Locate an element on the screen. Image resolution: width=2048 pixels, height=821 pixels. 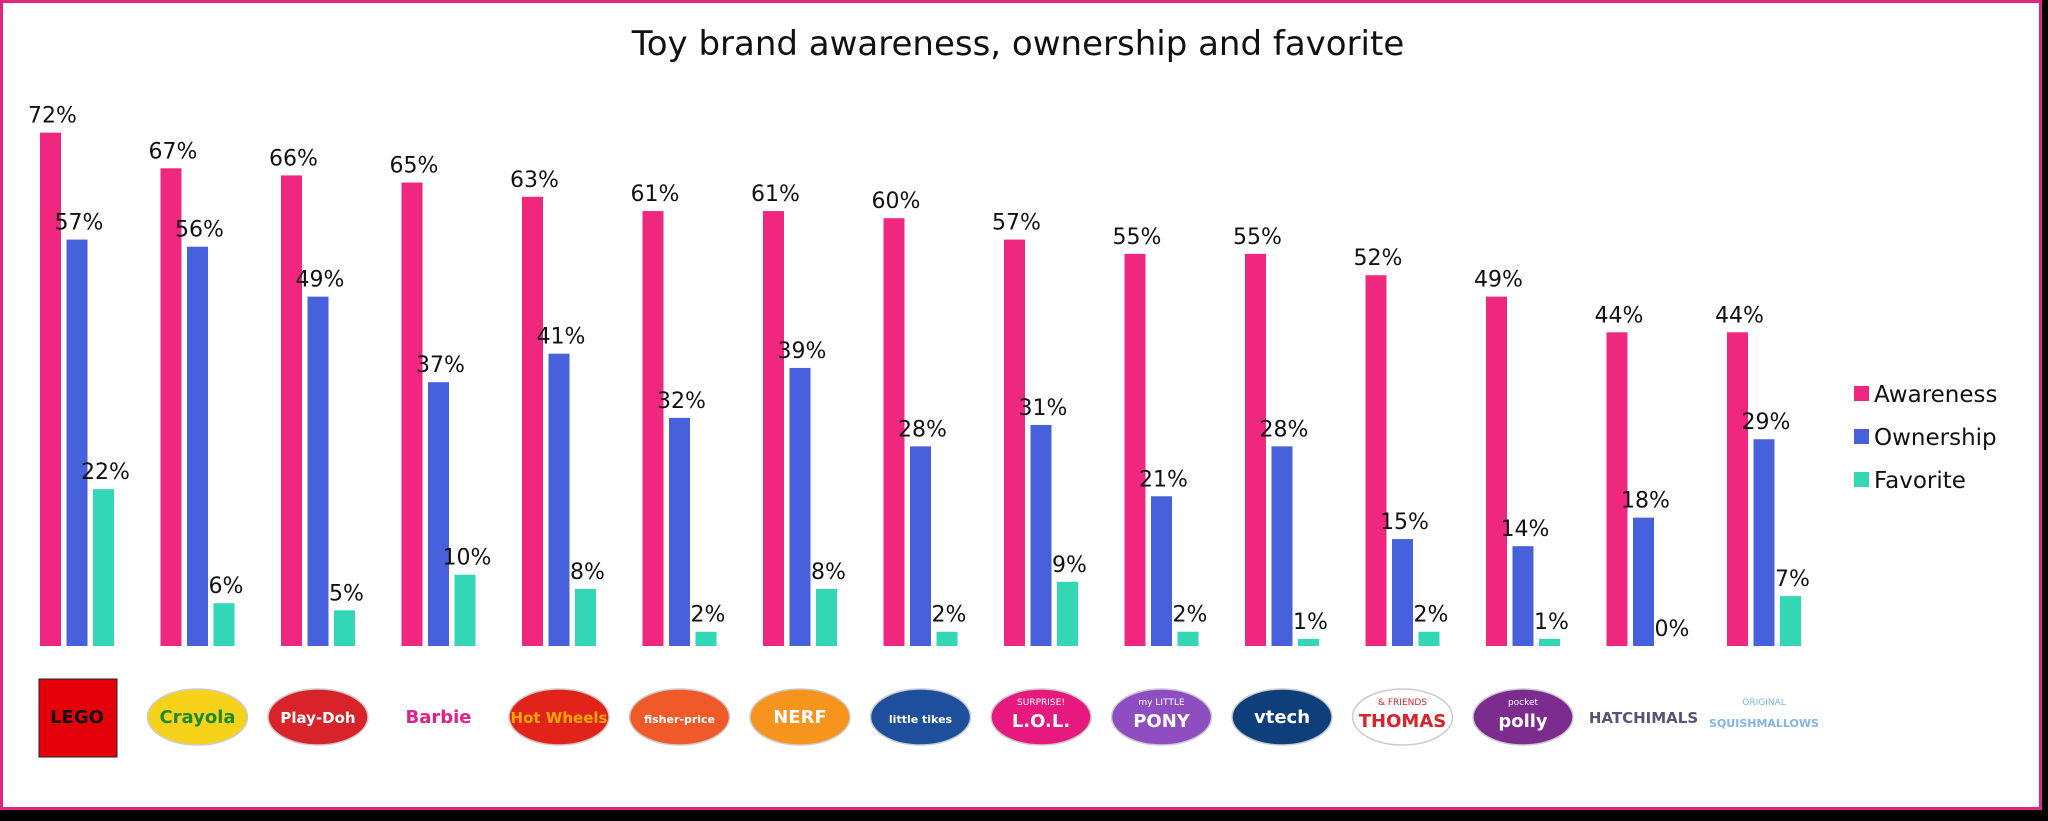
svg-text: pocket is located at coordinates (1523, 703).